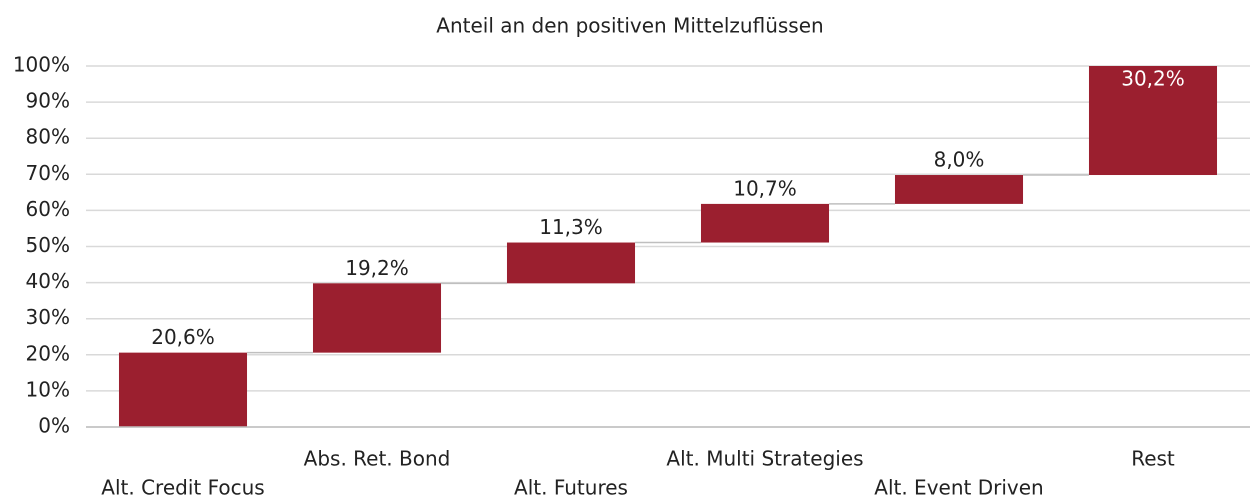  I want to click on x-tick-label: Alt. Event Driven, so click(958, 486).